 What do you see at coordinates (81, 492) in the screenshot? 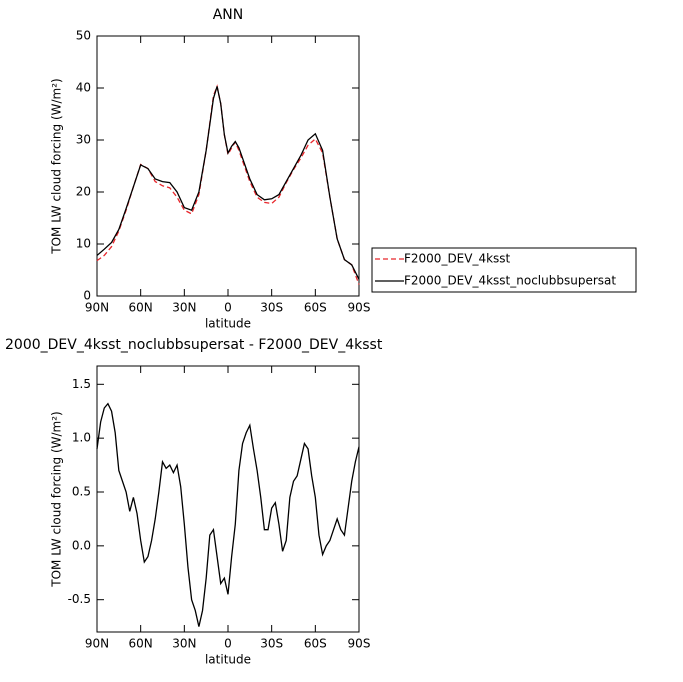
I see `y-tick-label: 0.5` at bounding box center [81, 492].